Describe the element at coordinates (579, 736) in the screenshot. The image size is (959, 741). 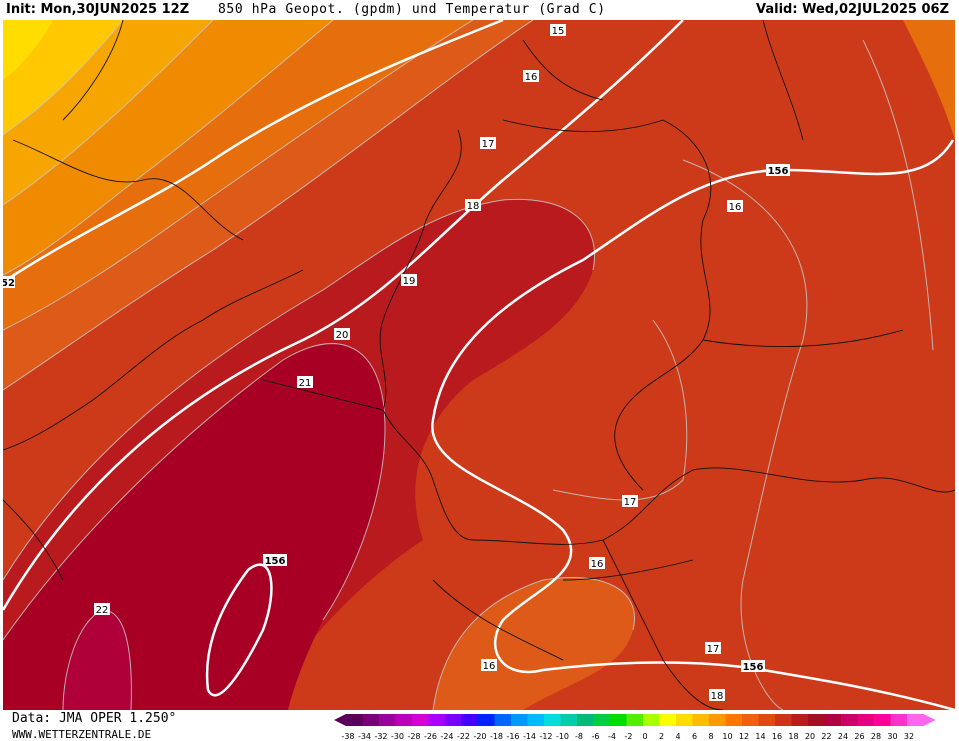
I see `colorbar-tick-label: -8` at that location.